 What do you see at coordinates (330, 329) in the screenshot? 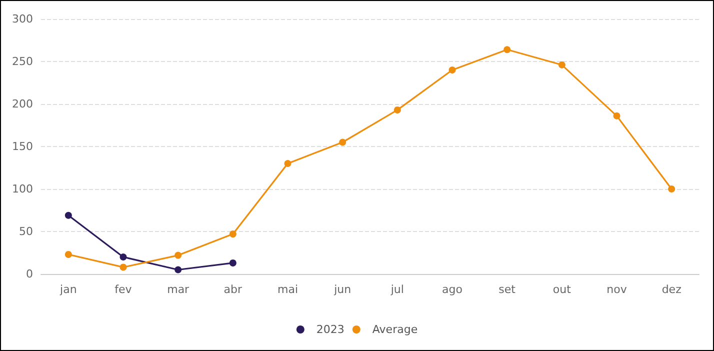
I see `legend-label: 2023` at bounding box center [330, 329].